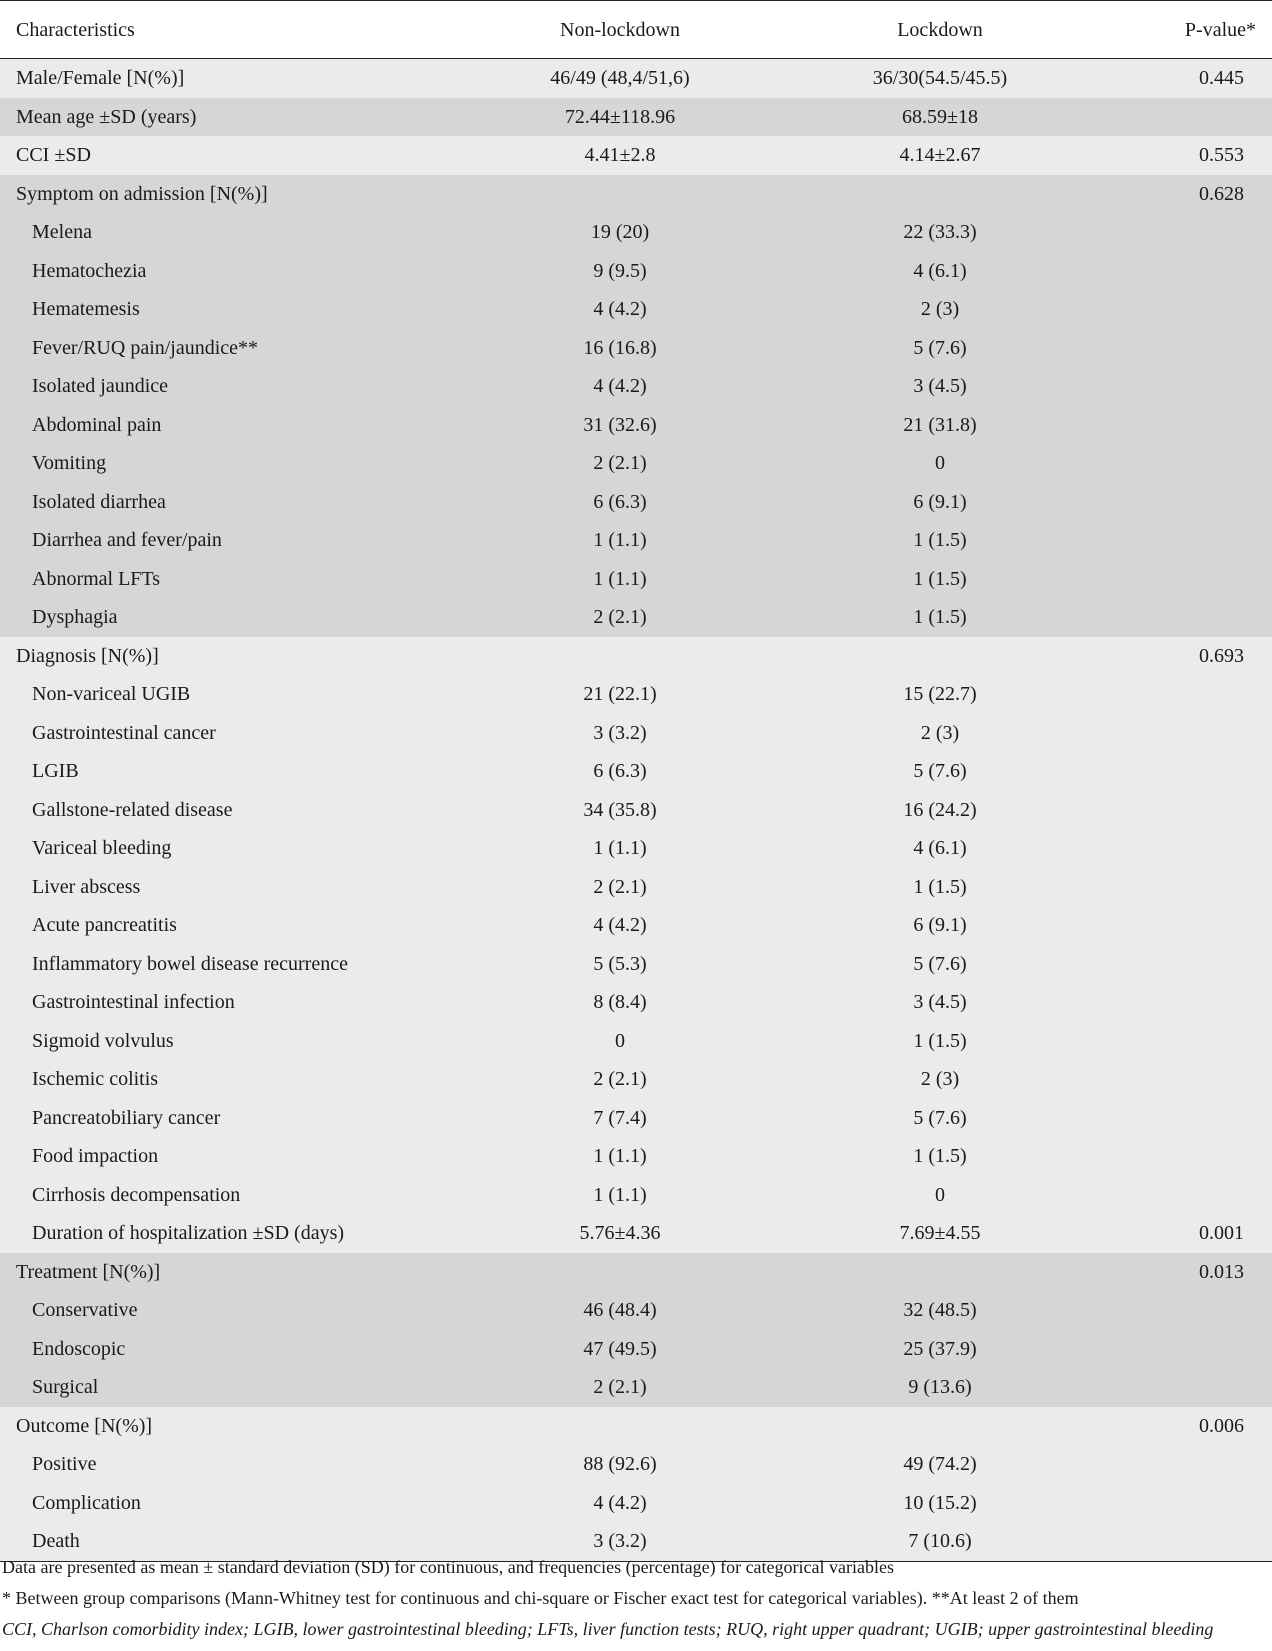  Describe the element at coordinates (235, 1542) in the screenshot. I see `row-label: Death` at that location.